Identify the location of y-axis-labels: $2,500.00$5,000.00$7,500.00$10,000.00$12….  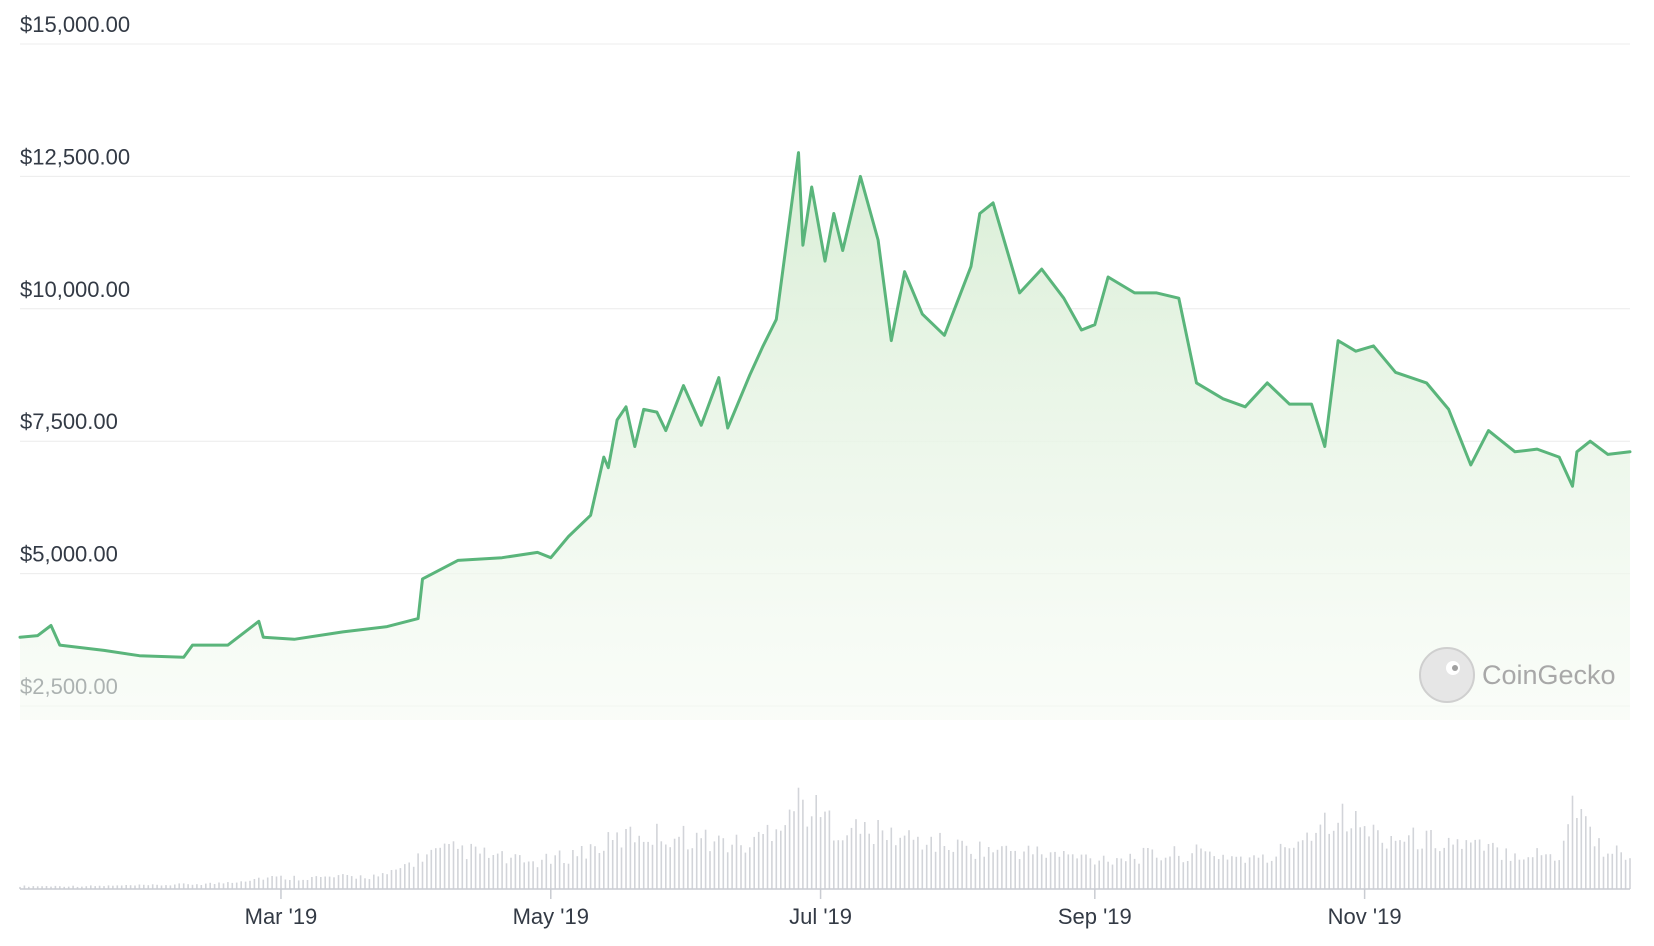
(75, 355).